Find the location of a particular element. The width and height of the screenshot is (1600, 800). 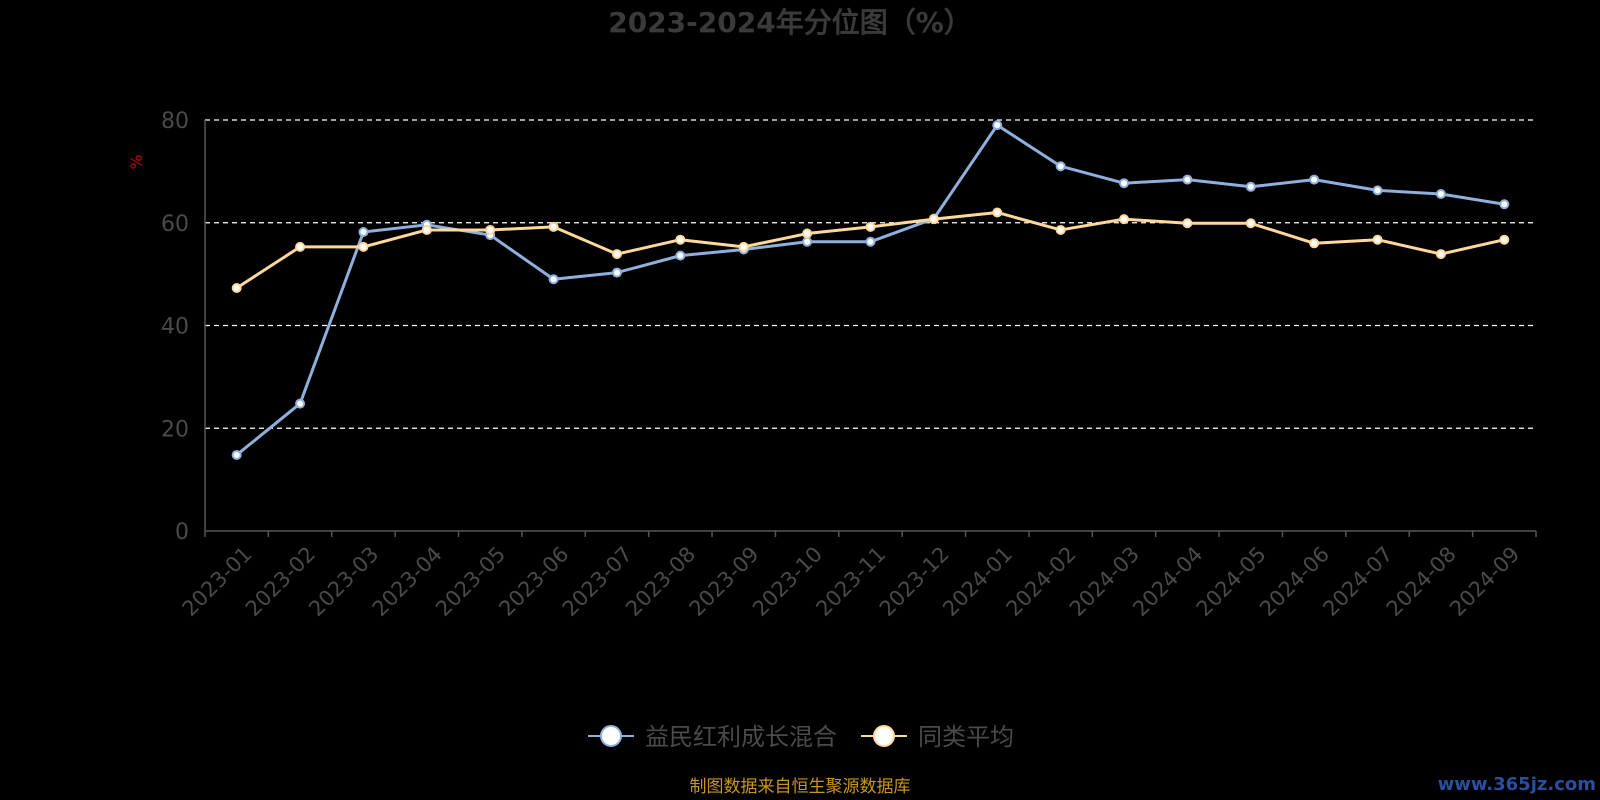

y-tick-label: 60 is located at coordinates (175, 224).